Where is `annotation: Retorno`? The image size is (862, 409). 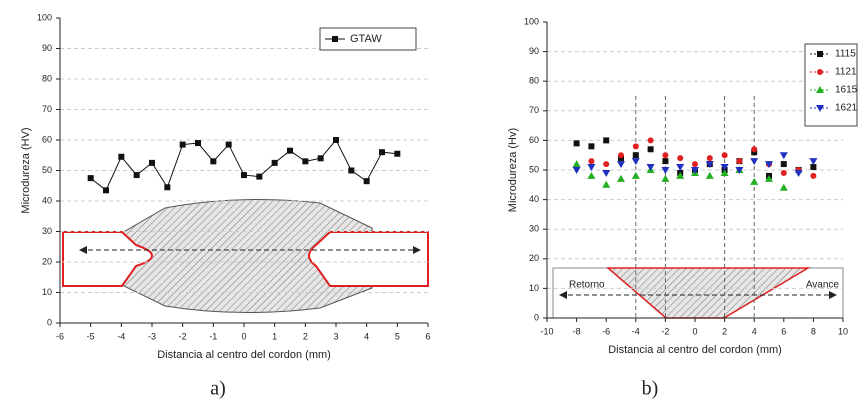
annotation: Retorno is located at coordinates (587, 285).